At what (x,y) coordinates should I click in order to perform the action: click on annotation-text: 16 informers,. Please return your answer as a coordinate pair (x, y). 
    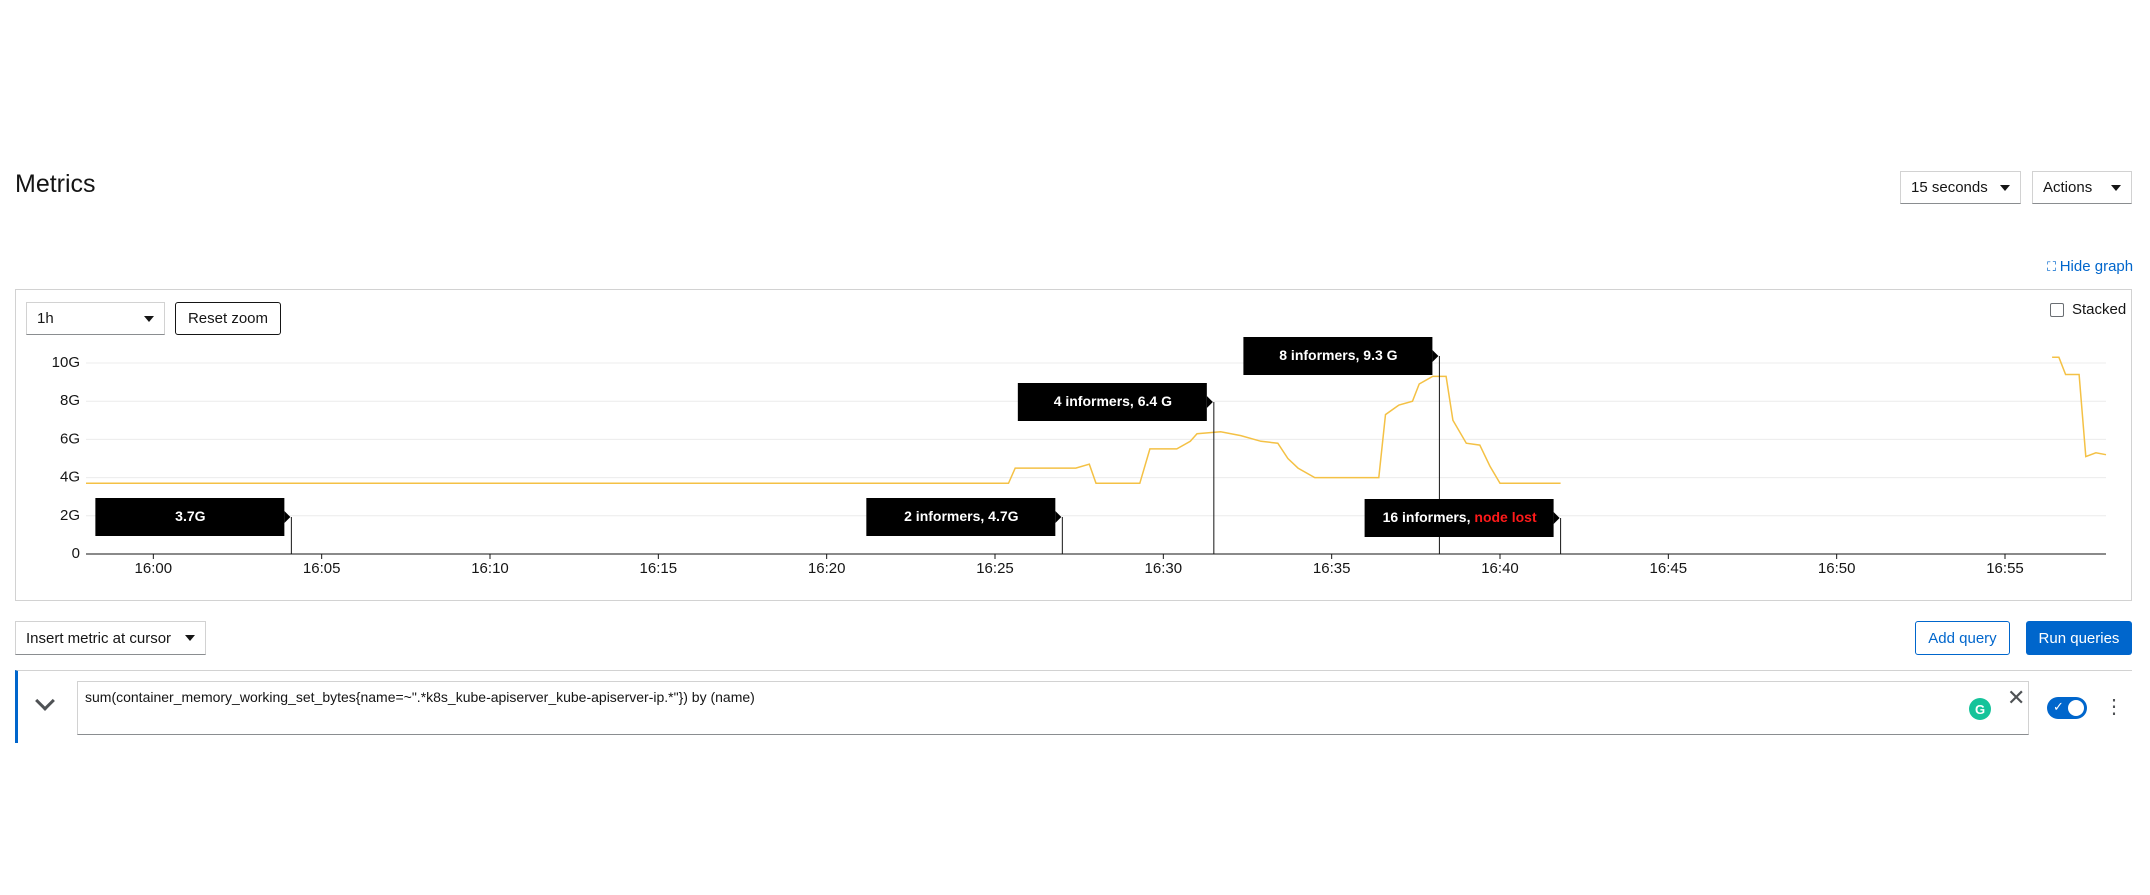
    Looking at the image, I should click on (1429, 517).